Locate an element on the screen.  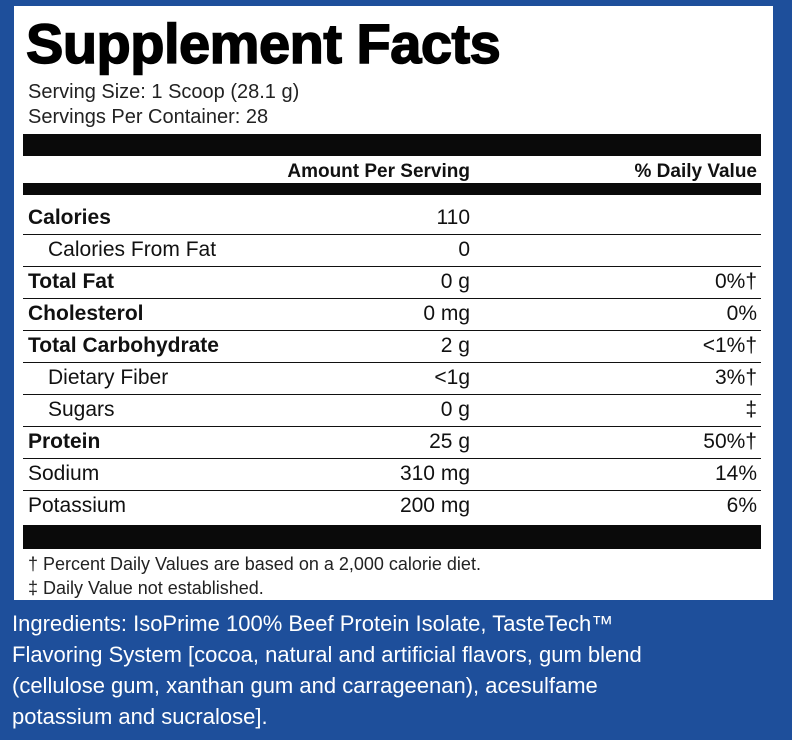
serving-size: Serving Size: 1 Scoop (28.1 g) is located at coordinates (164, 92).